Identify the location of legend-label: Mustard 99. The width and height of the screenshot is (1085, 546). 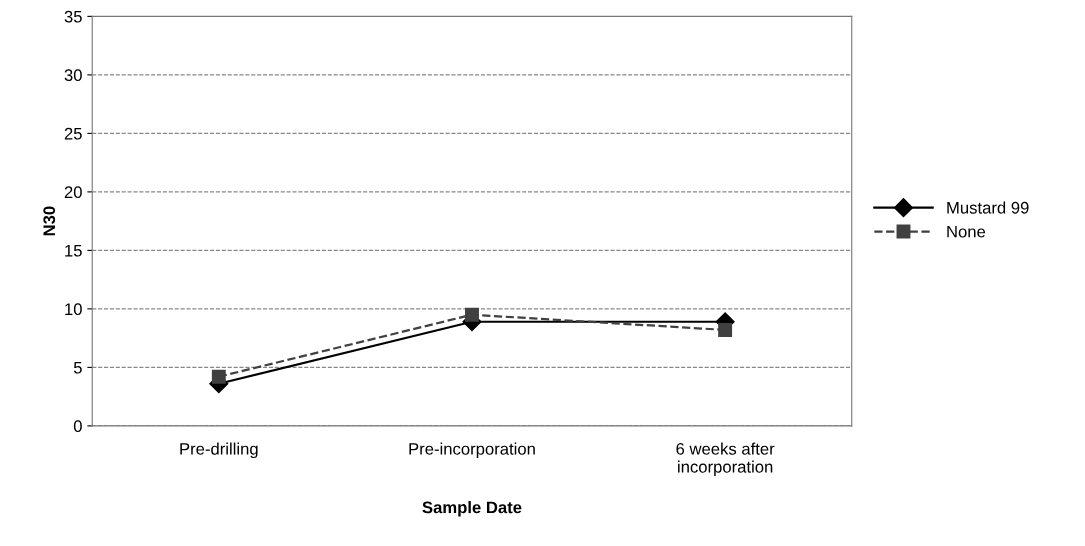
(988, 207).